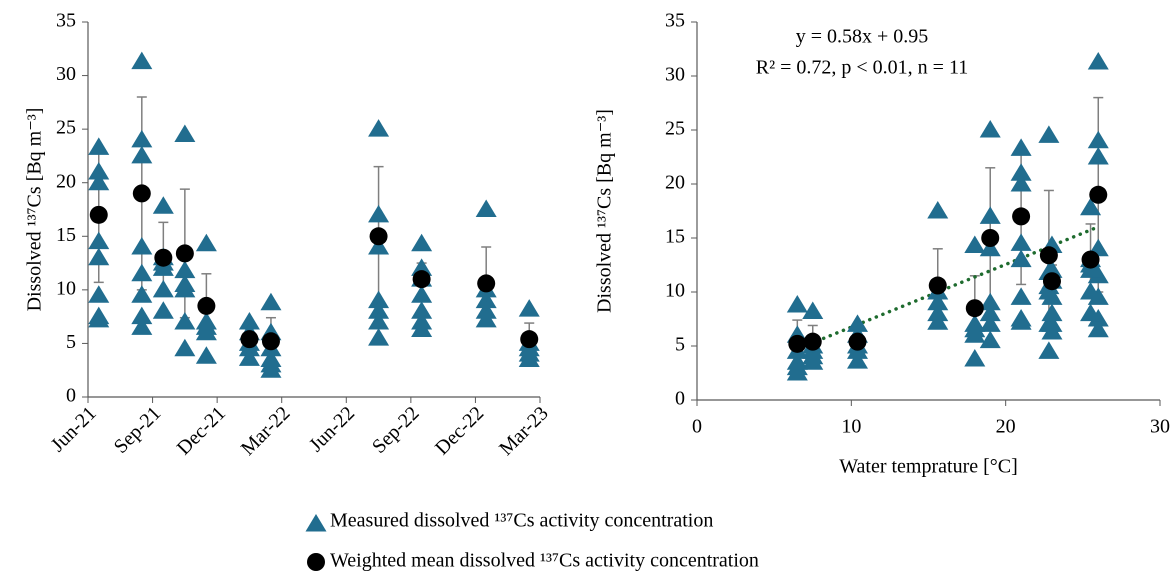 The image size is (1176, 579). What do you see at coordinates (675, 129) in the screenshot?
I see `y-tick-label: 25` at bounding box center [675, 129].